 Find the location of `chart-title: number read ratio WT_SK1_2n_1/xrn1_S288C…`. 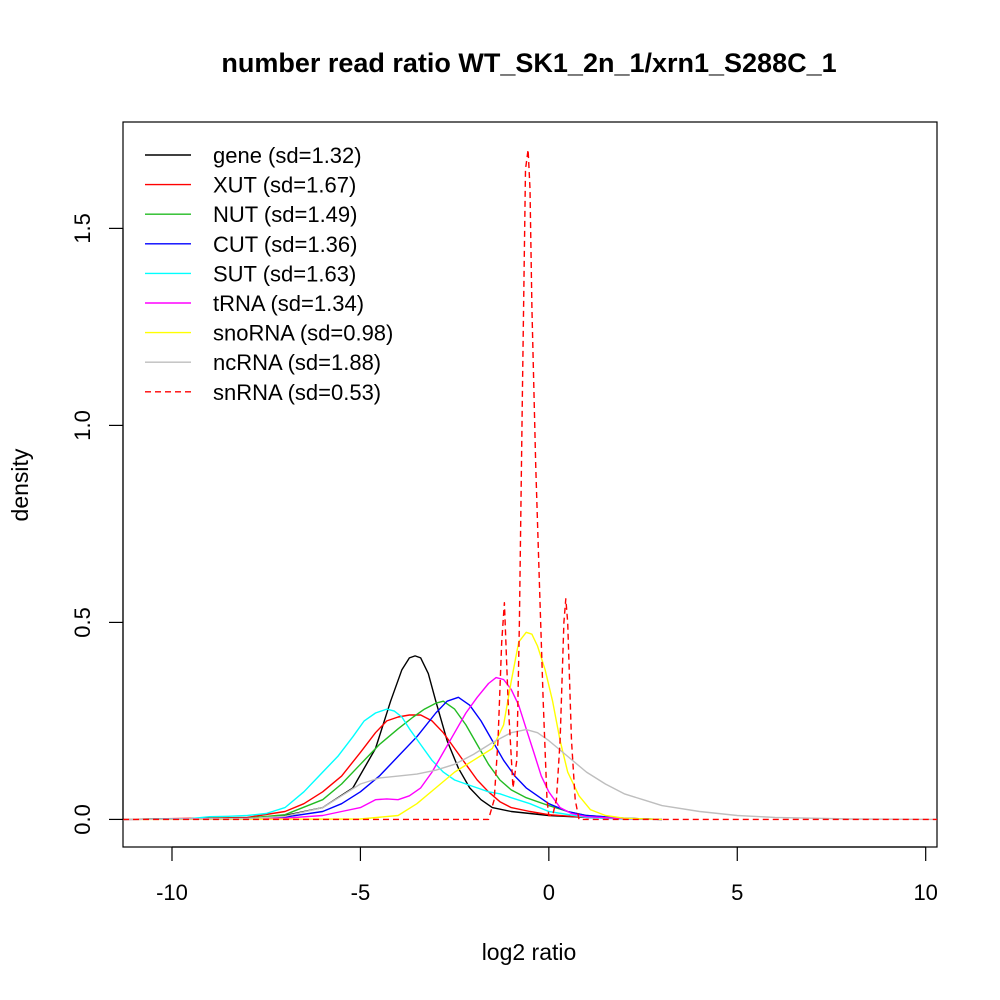

chart-title: number read ratio WT_SK1_2n_1/xrn1_S288C… is located at coordinates (528, 63).